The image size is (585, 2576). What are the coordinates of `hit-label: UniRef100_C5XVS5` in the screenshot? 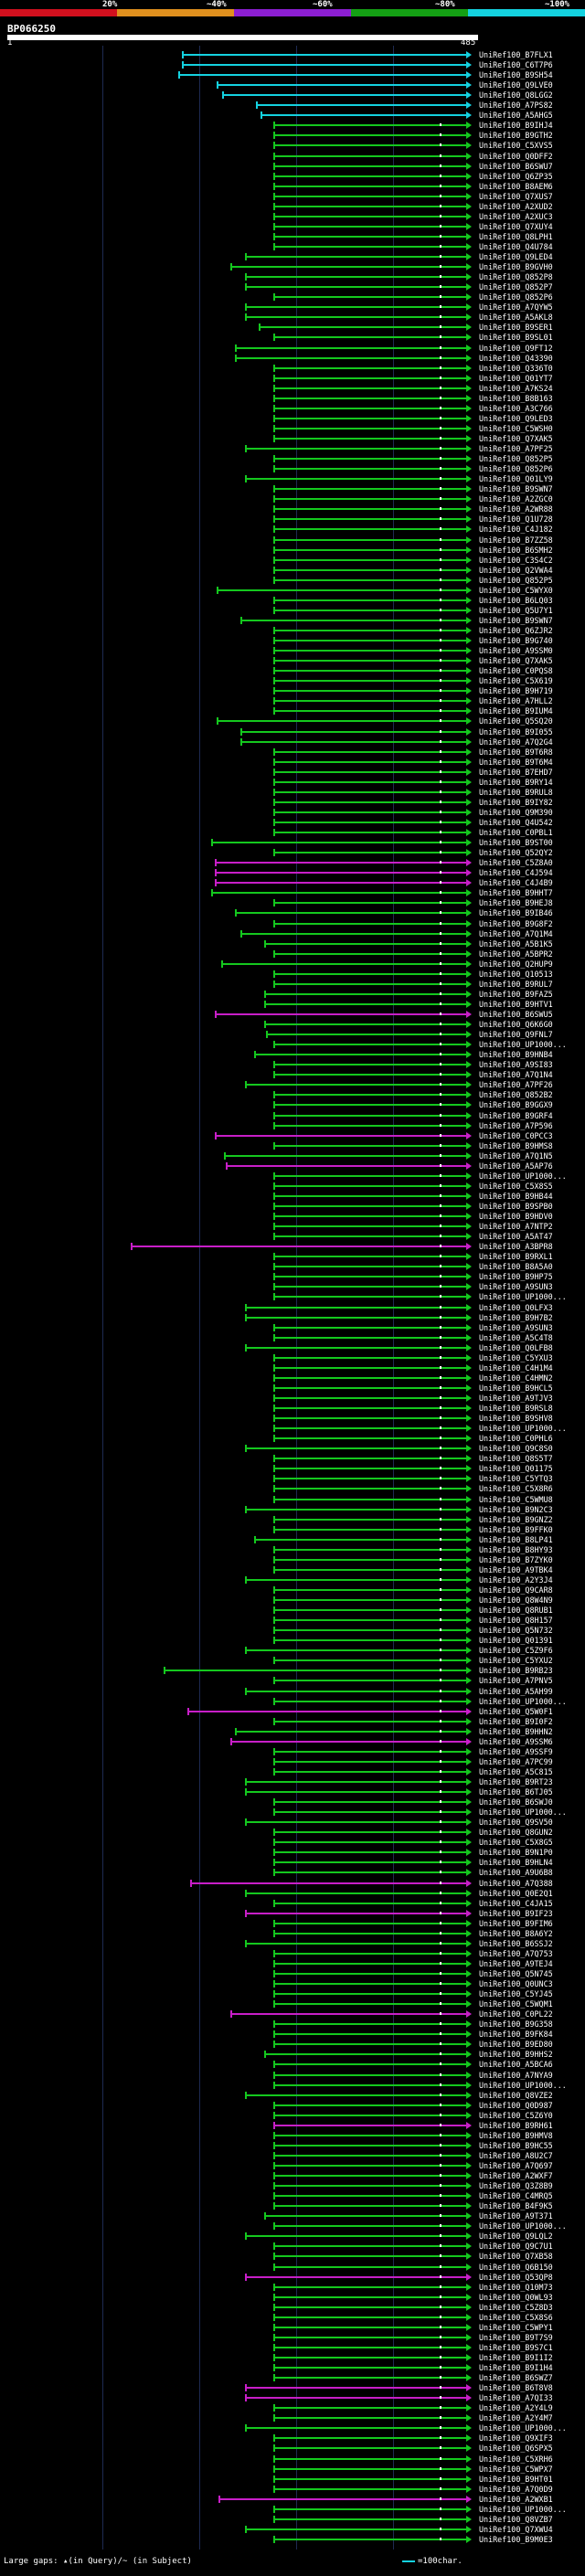 It's located at (516, 146).